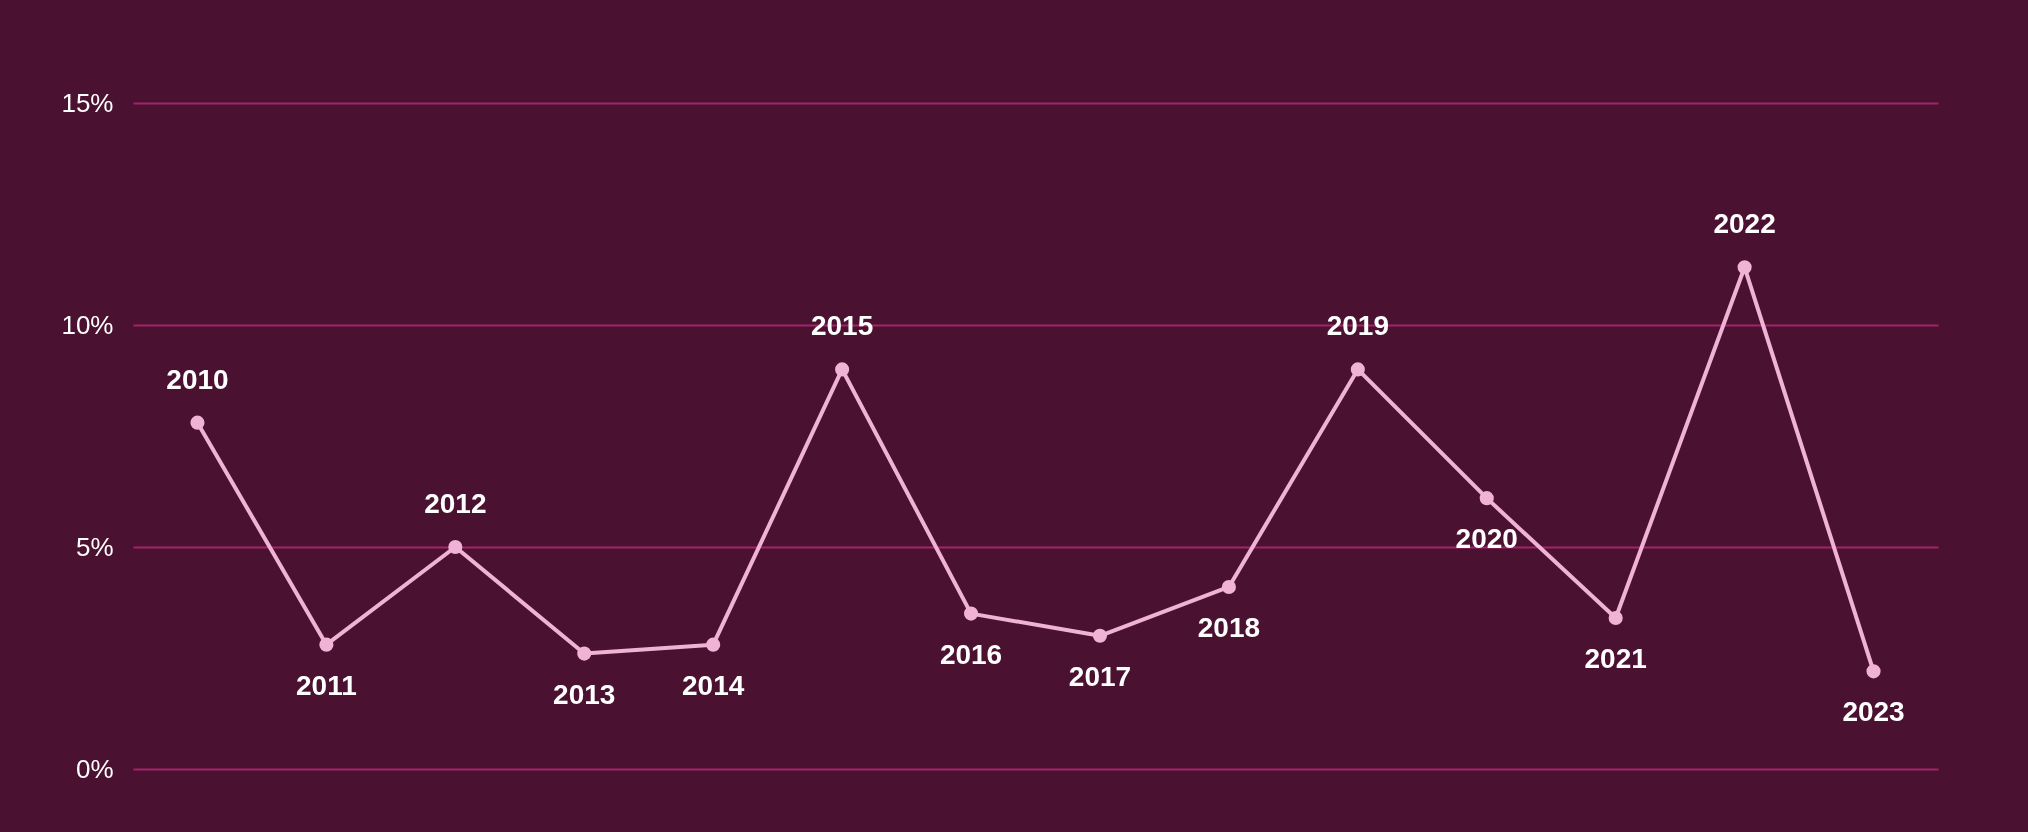 The width and height of the screenshot is (2028, 832). What do you see at coordinates (1486, 539) in the screenshot?
I see `x-tick-label: 2020` at bounding box center [1486, 539].